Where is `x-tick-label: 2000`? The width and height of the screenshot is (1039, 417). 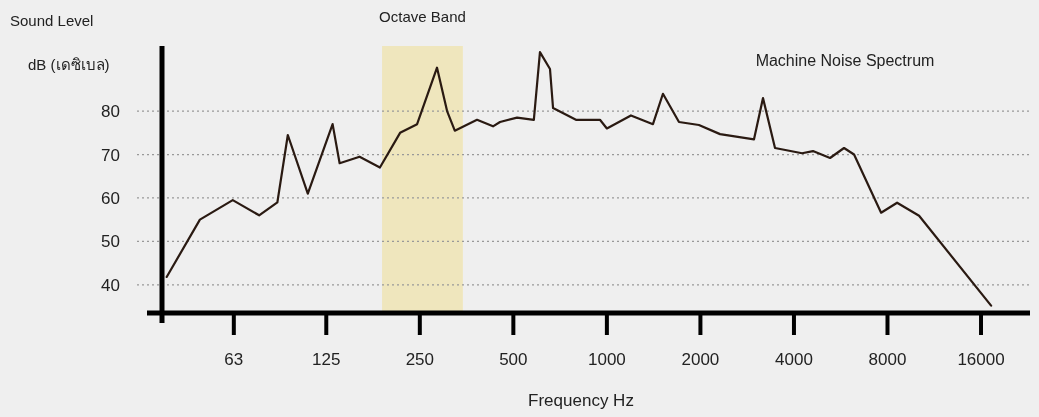 x-tick-label: 2000 is located at coordinates (700, 359).